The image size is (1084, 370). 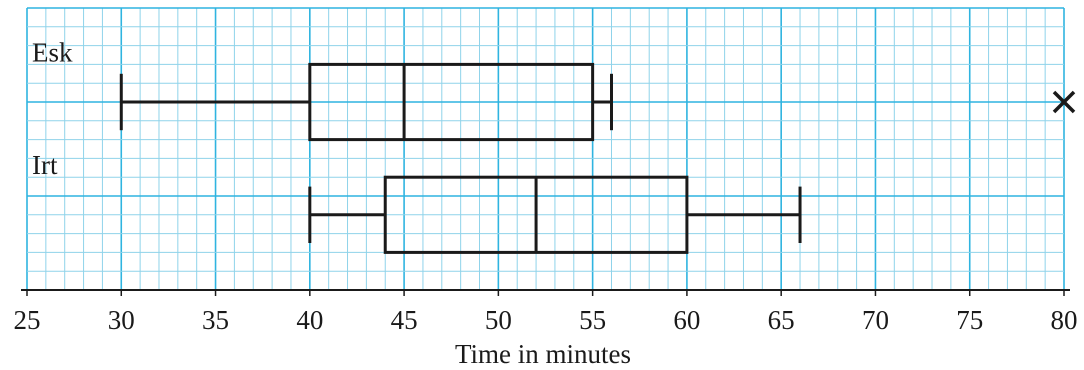 What do you see at coordinates (121, 320) in the screenshot?
I see `x-tick-label: 30` at bounding box center [121, 320].